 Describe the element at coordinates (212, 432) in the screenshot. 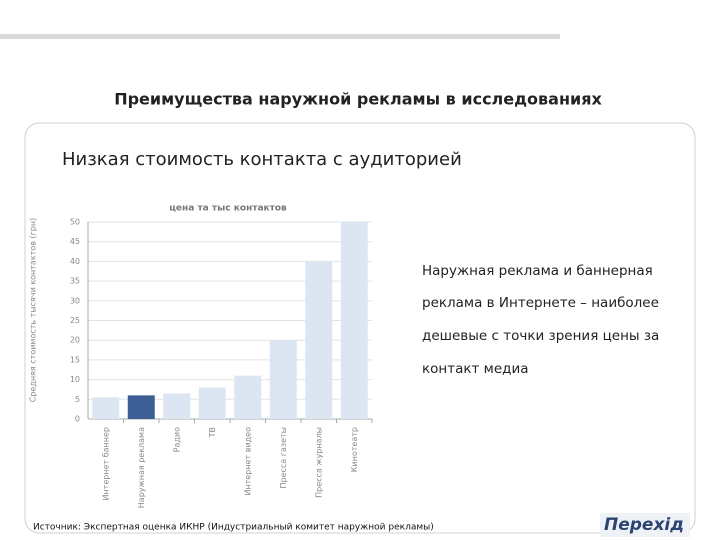

I see `x-tick-label: ТВ` at that location.